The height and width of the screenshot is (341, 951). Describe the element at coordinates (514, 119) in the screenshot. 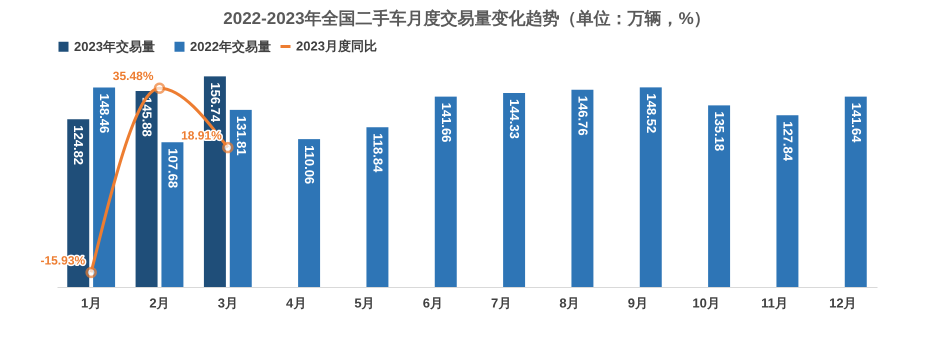

I see `data-label: 144.33` at that location.